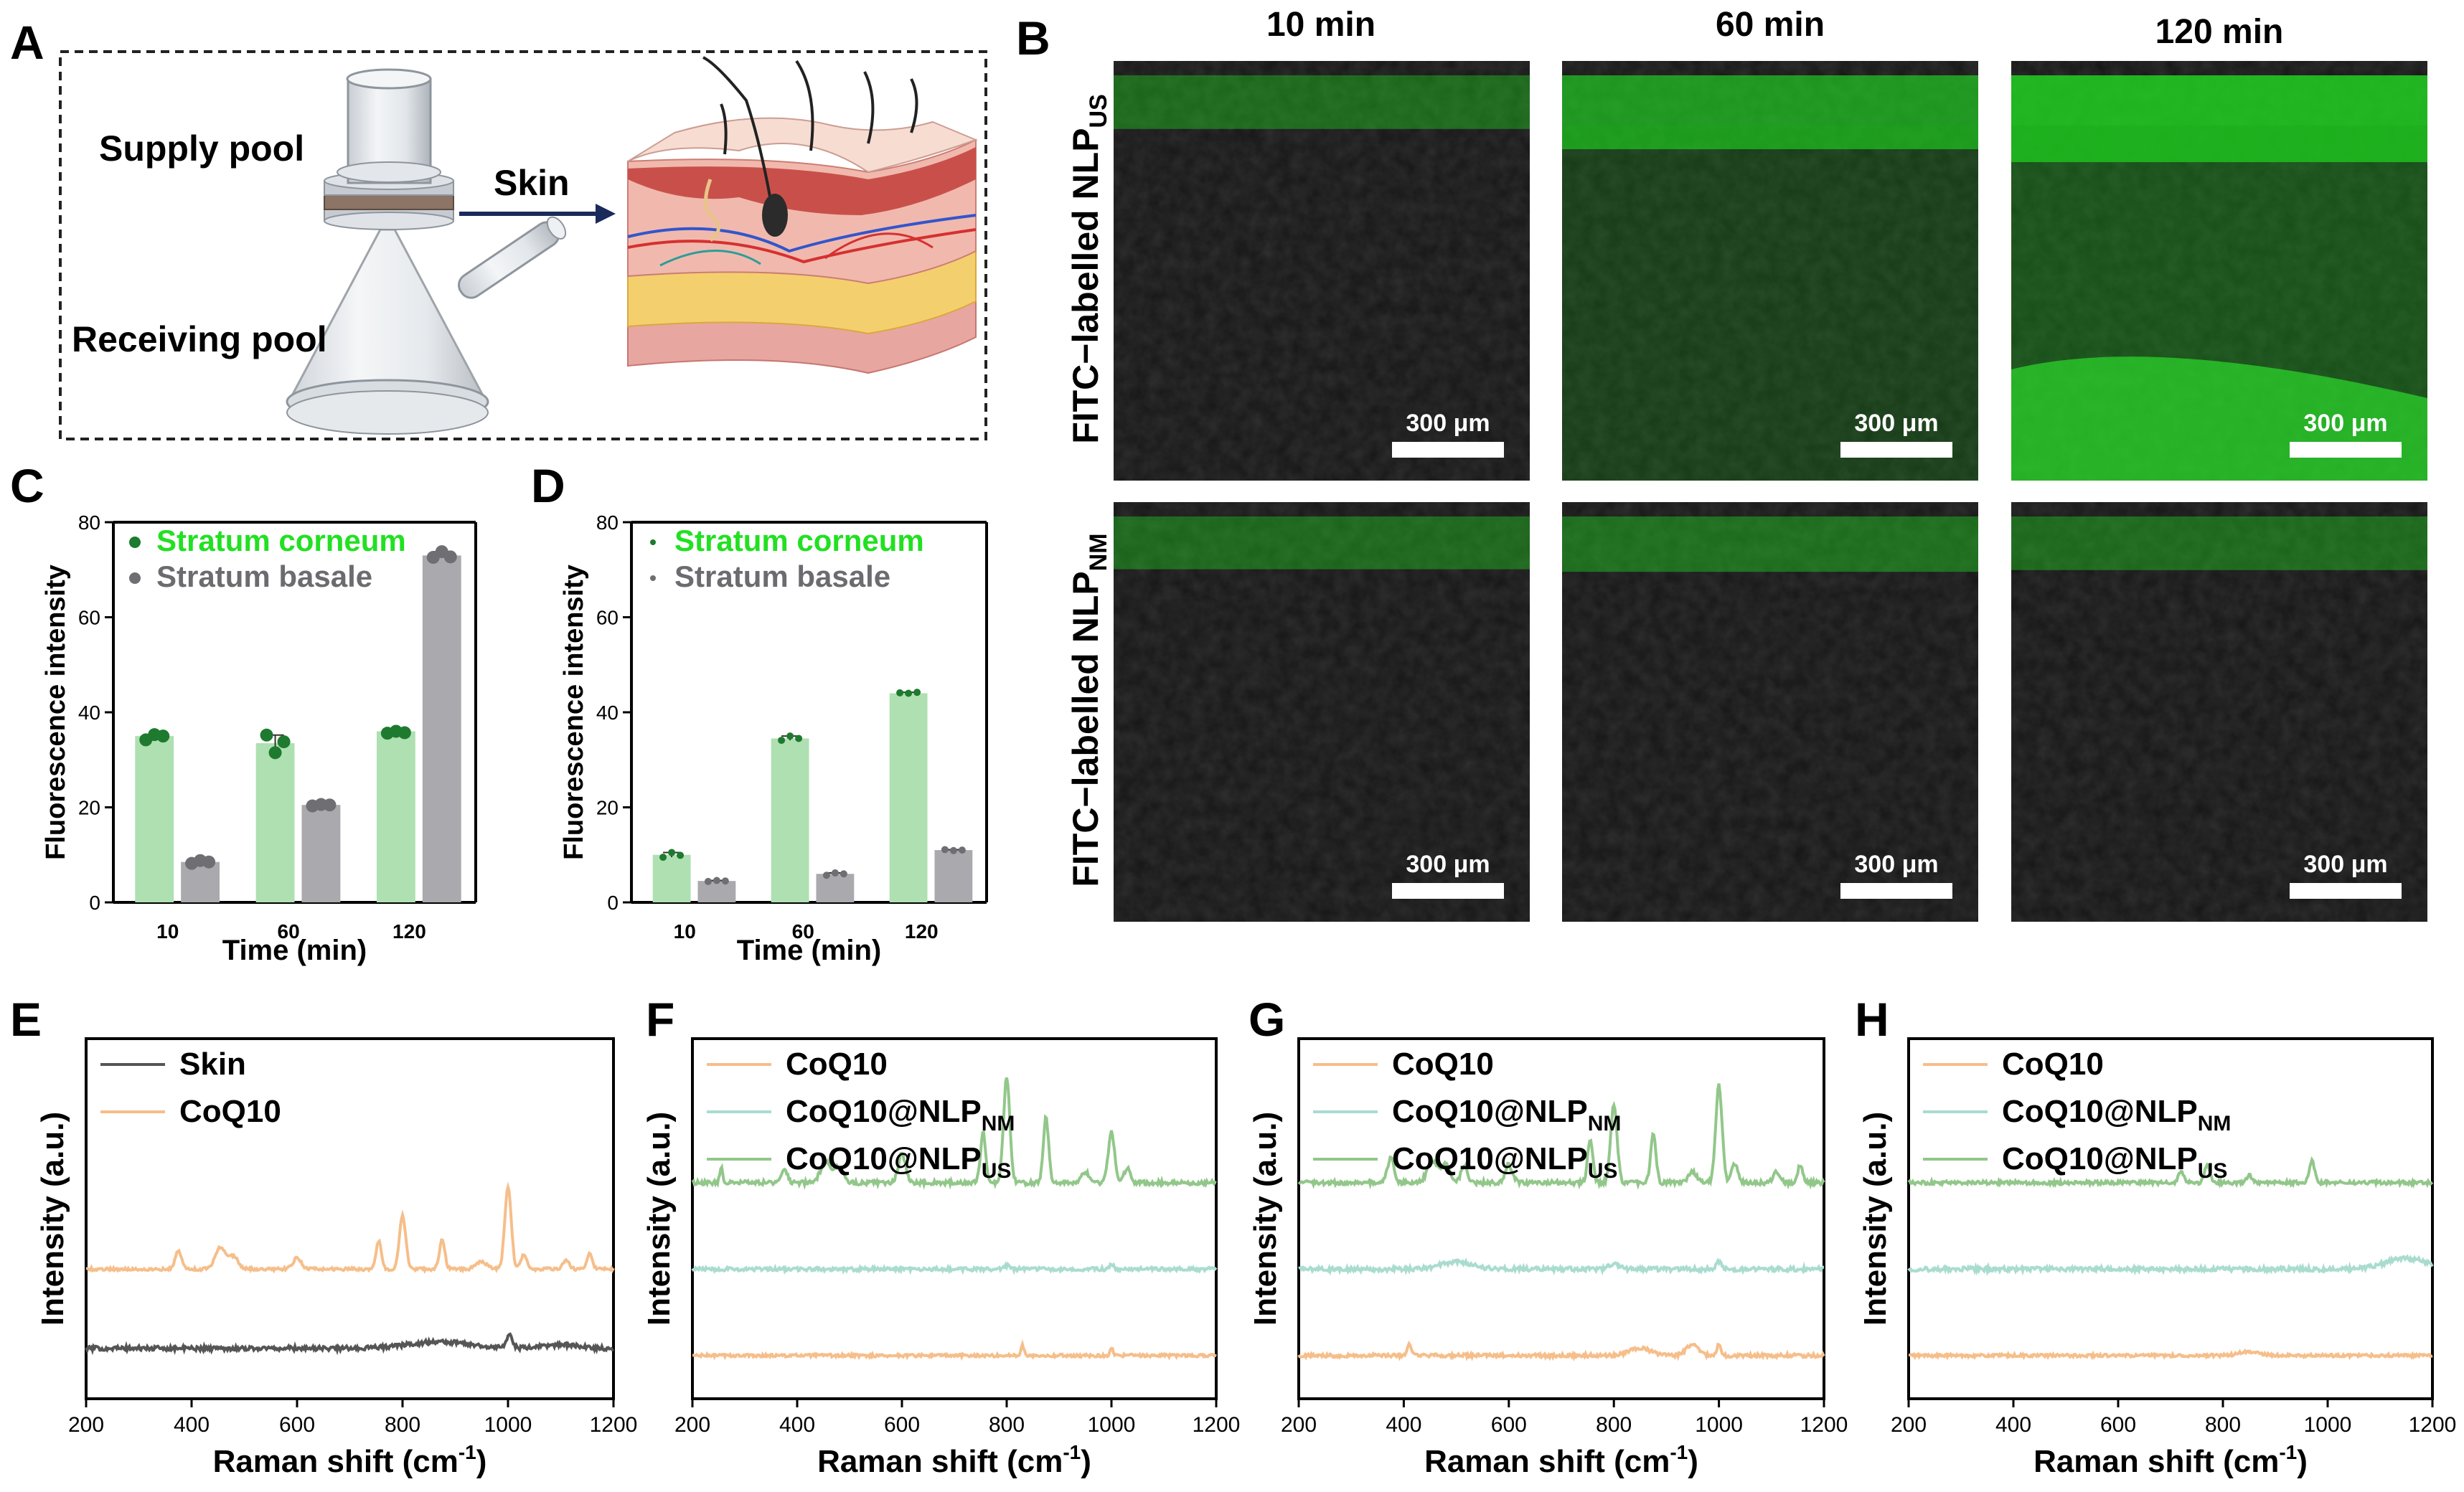 Image resolution: width=2464 pixels, height=1492 pixels. I want to click on x-axis-label-main: Raman shift (cm, so click(1547, 1461).